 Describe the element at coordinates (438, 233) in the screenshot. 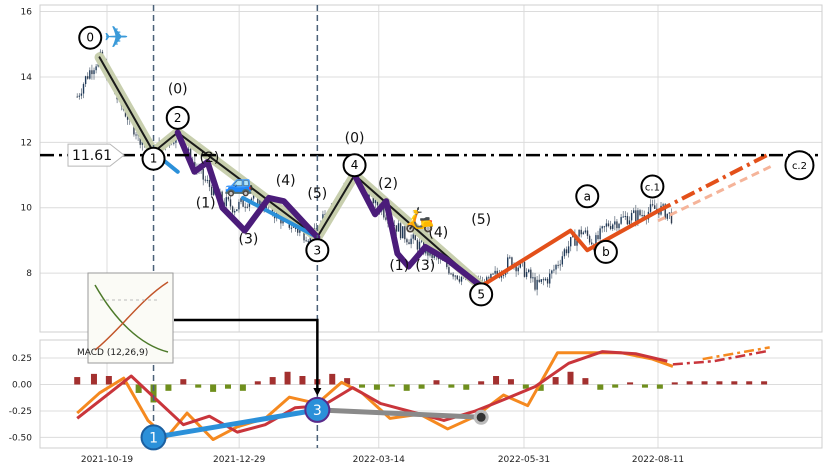

I see `wave-degree-label: (4)` at that location.